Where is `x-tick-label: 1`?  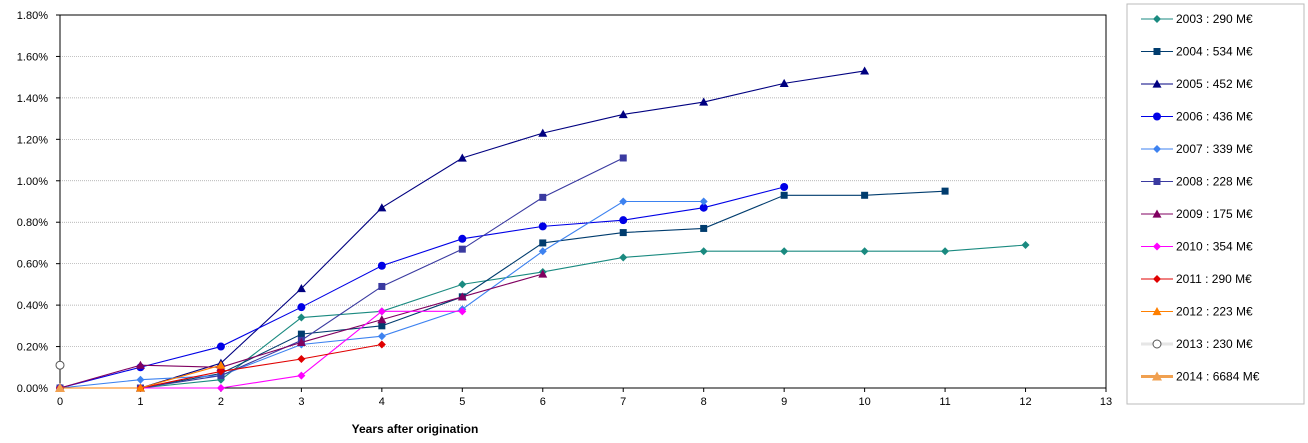 x-tick-label: 1 is located at coordinates (140, 402).